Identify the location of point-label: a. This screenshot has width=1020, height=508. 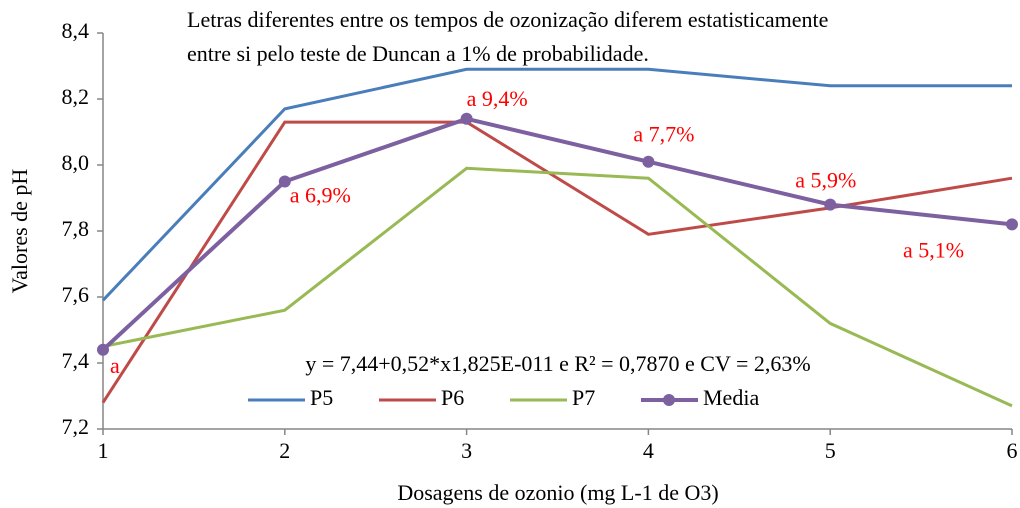
(115, 365).